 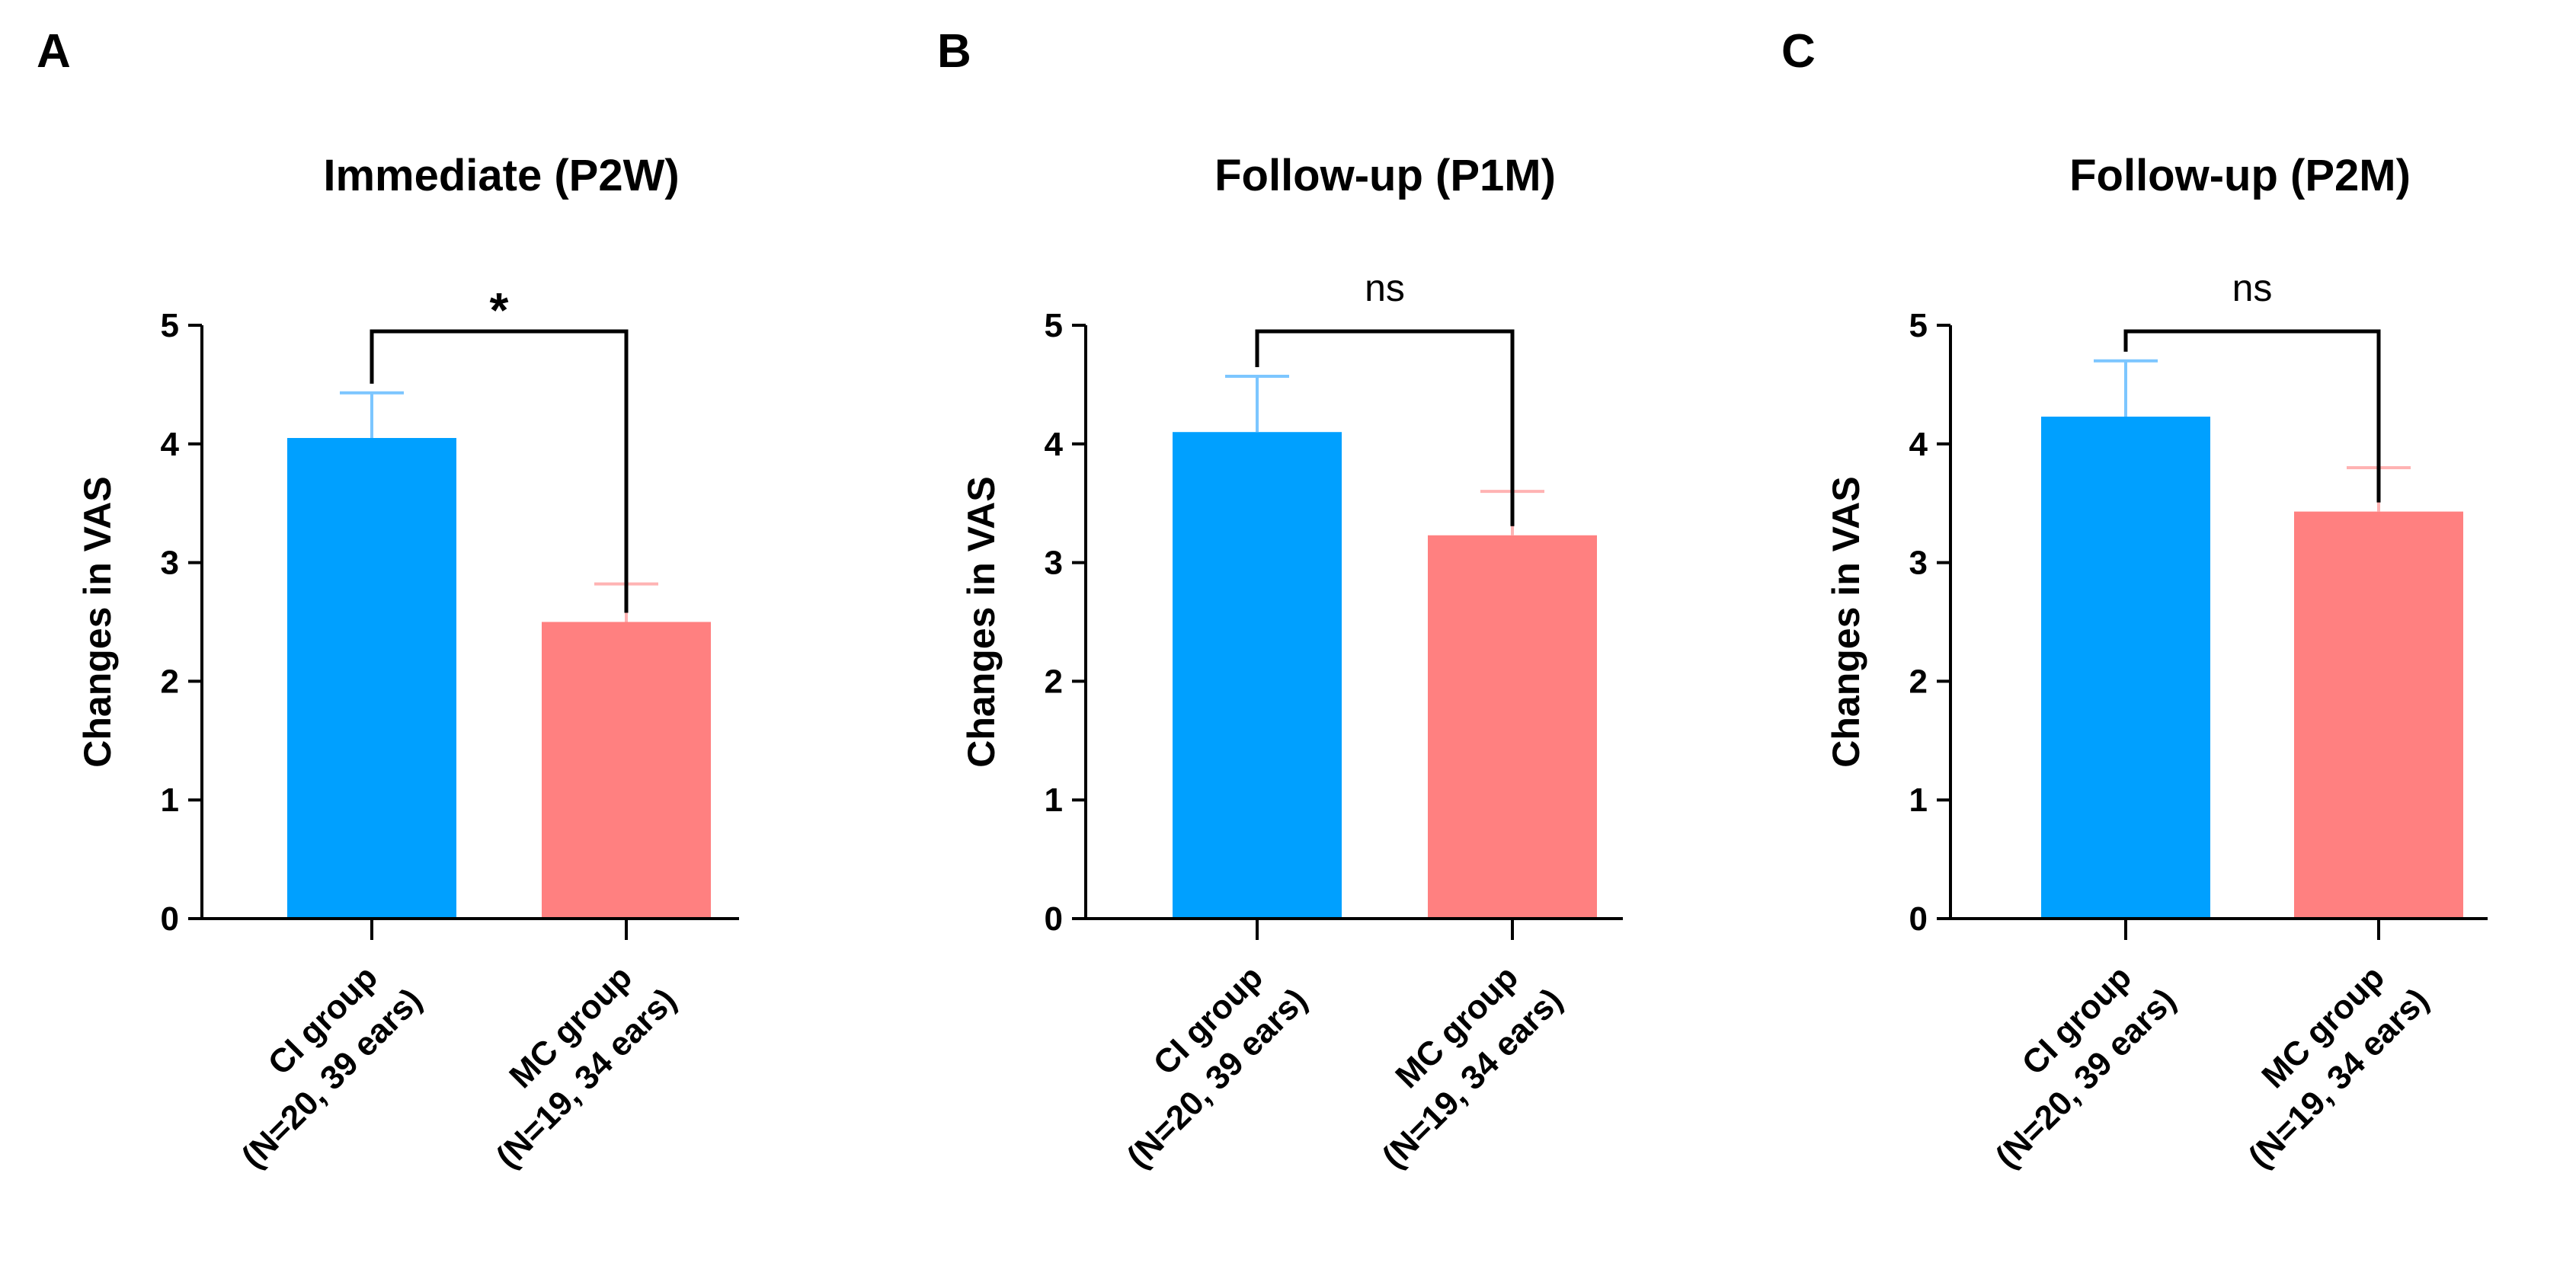 I want to click on panel-a-y-tick-label: 0, so click(x=170, y=919).